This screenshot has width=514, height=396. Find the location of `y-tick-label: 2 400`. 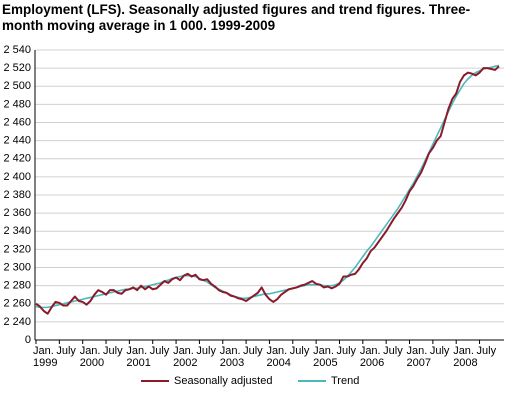

y-tick-label: 2 400 is located at coordinates (17, 177).